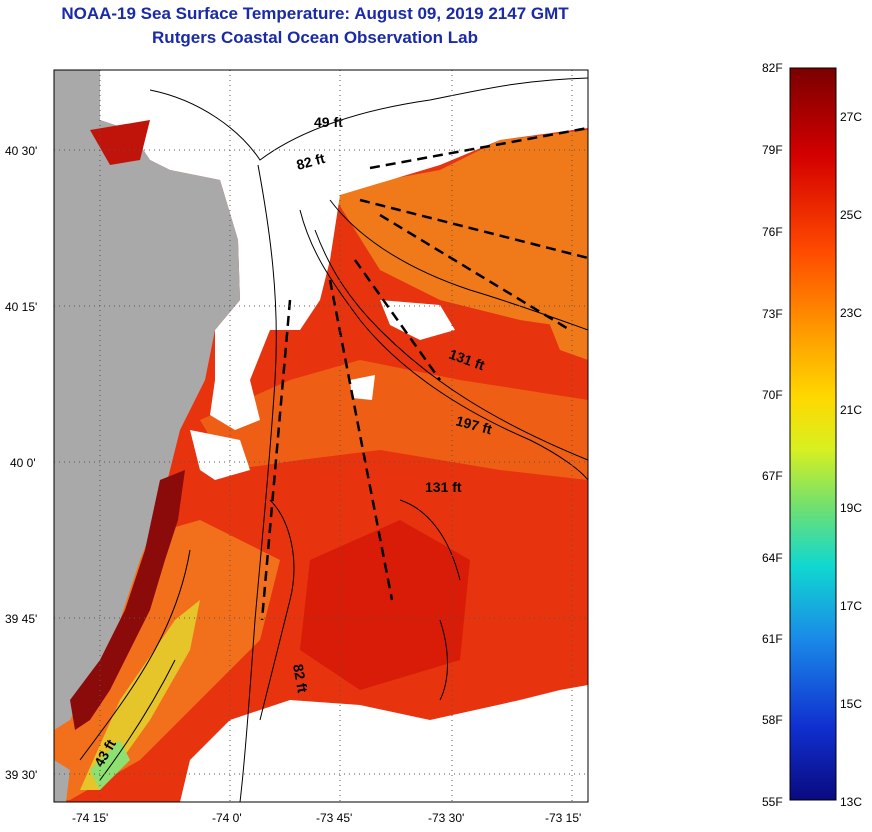 The height and width of the screenshot is (832, 872). Describe the element at coordinates (772, 232) in the screenshot. I see `colorbar-f-label: 76F` at that location.